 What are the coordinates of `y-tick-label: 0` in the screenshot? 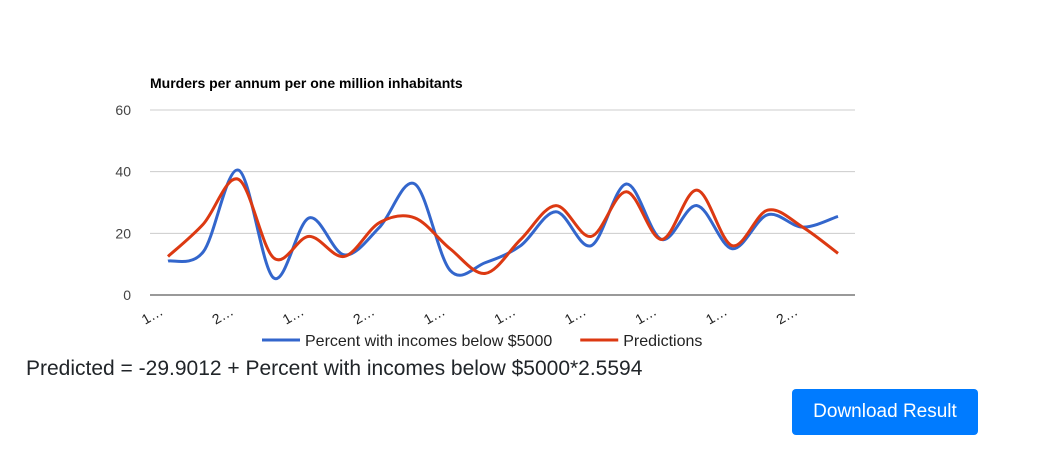 It's located at (127, 295).